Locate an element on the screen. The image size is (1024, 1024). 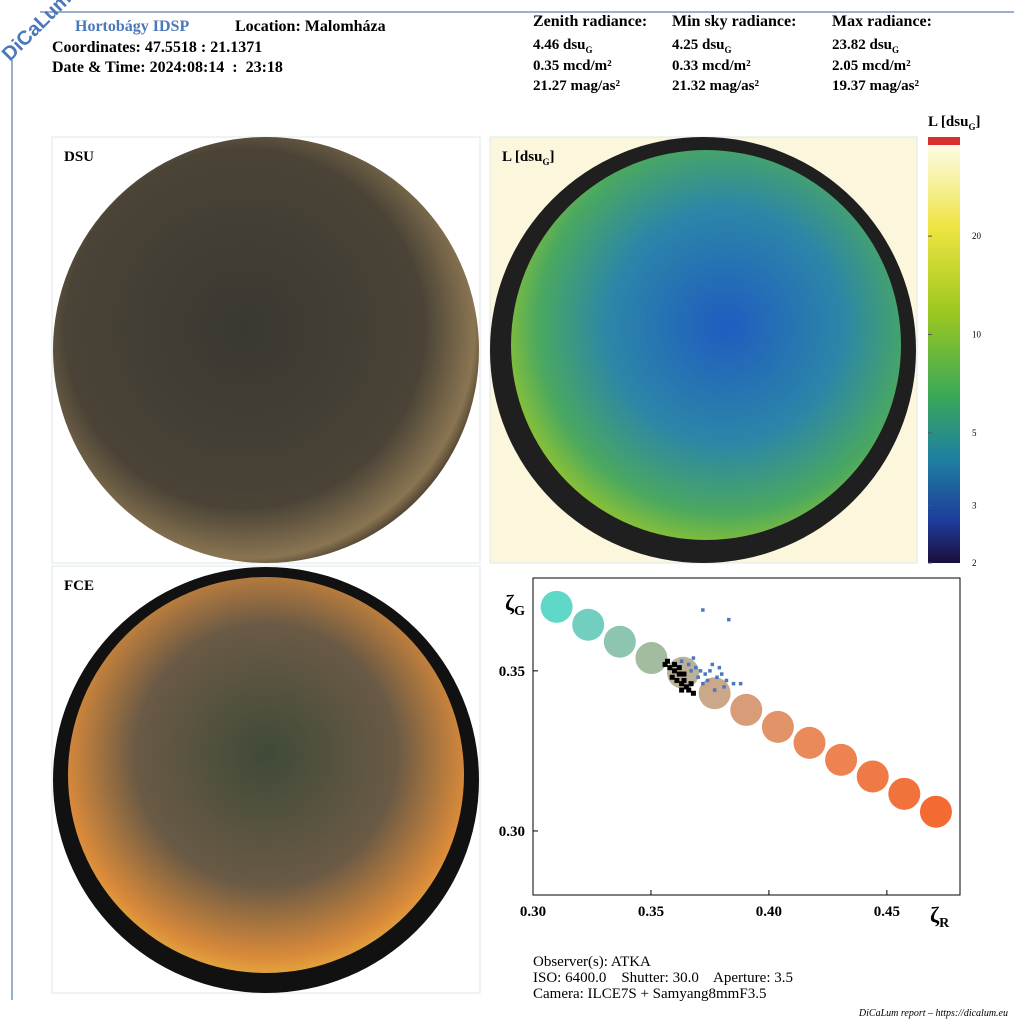
radiance-mag: 21.27 mag/as² is located at coordinates (577, 86).